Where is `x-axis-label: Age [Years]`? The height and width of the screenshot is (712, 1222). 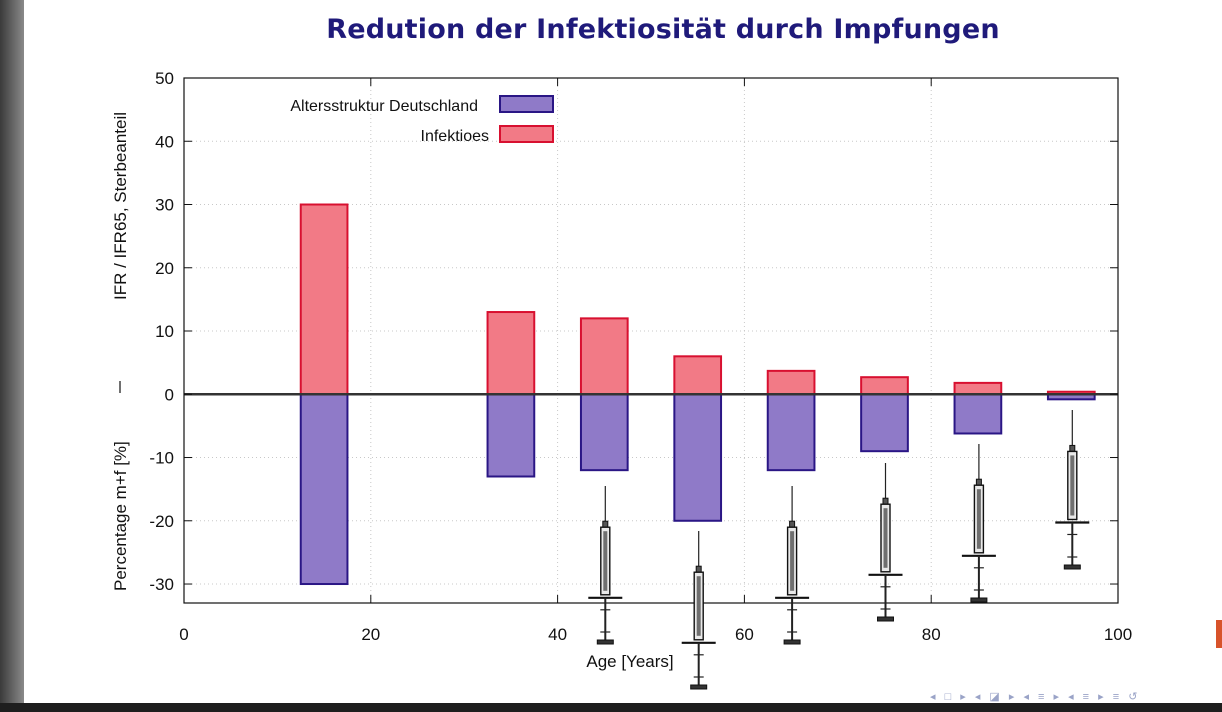
x-axis-label: Age [Years] is located at coordinates (629, 661).